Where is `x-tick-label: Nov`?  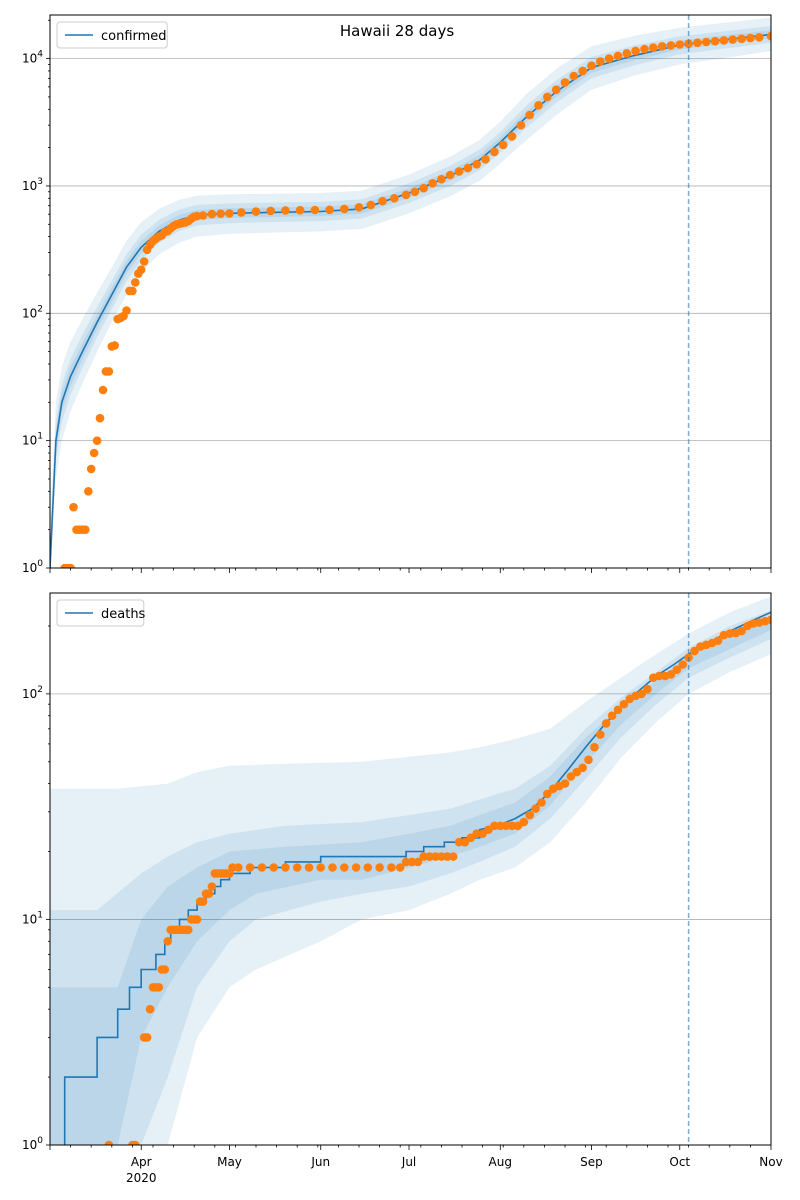
x-tick-label: Nov is located at coordinates (770, 1162).